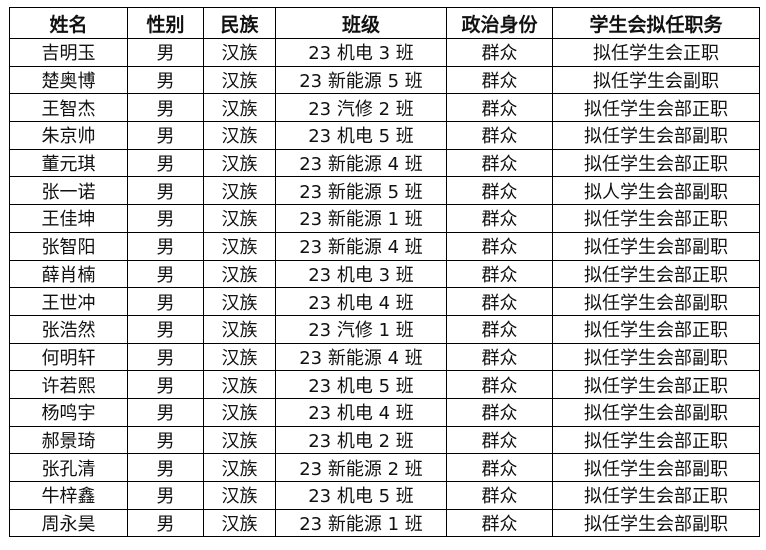  What do you see at coordinates (68, 440) in the screenshot?
I see `cell-name: 郝景琦` at bounding box center [68, 440].